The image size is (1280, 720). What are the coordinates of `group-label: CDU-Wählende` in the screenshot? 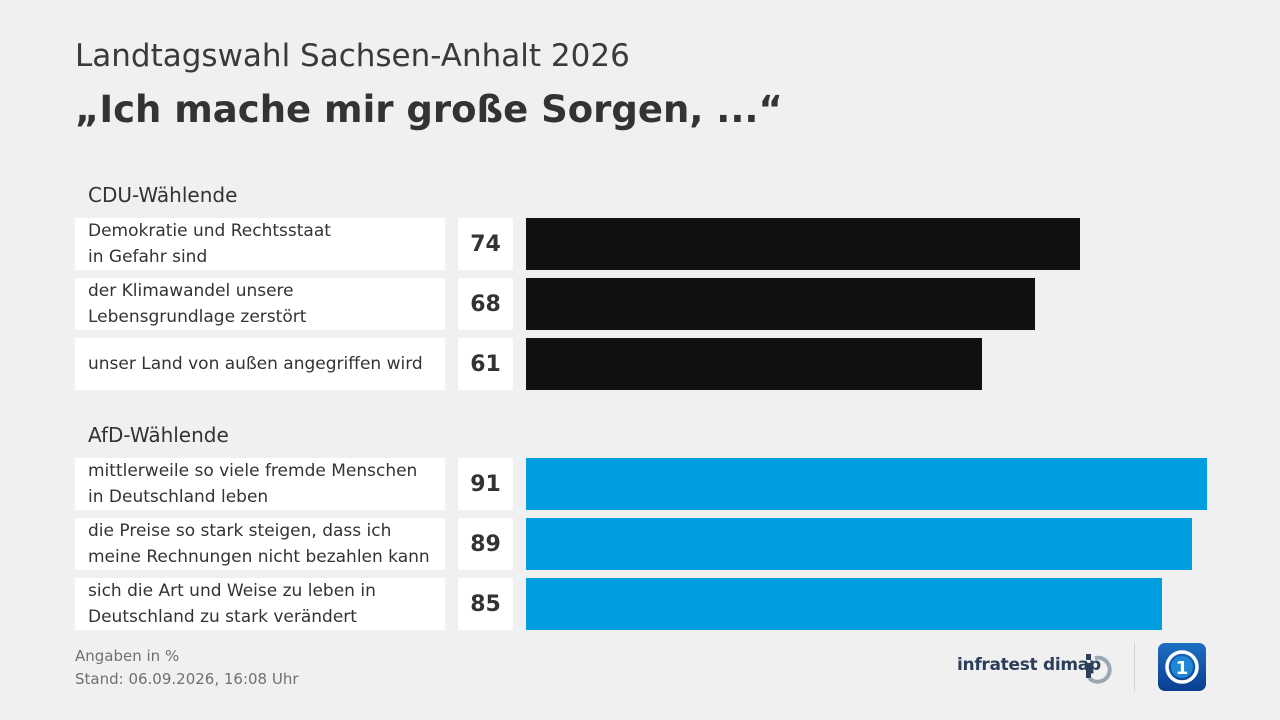 It's located at (163, 195).